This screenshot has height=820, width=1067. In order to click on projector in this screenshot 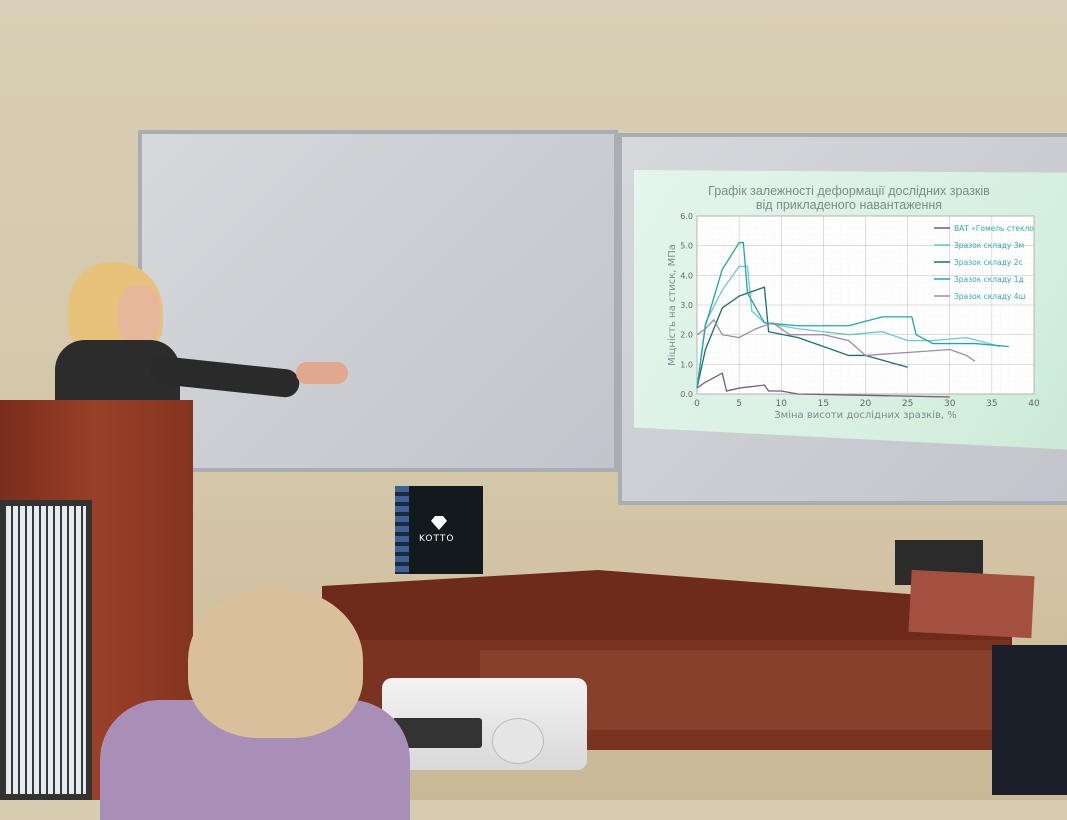, I will do `click(484, 724)`.